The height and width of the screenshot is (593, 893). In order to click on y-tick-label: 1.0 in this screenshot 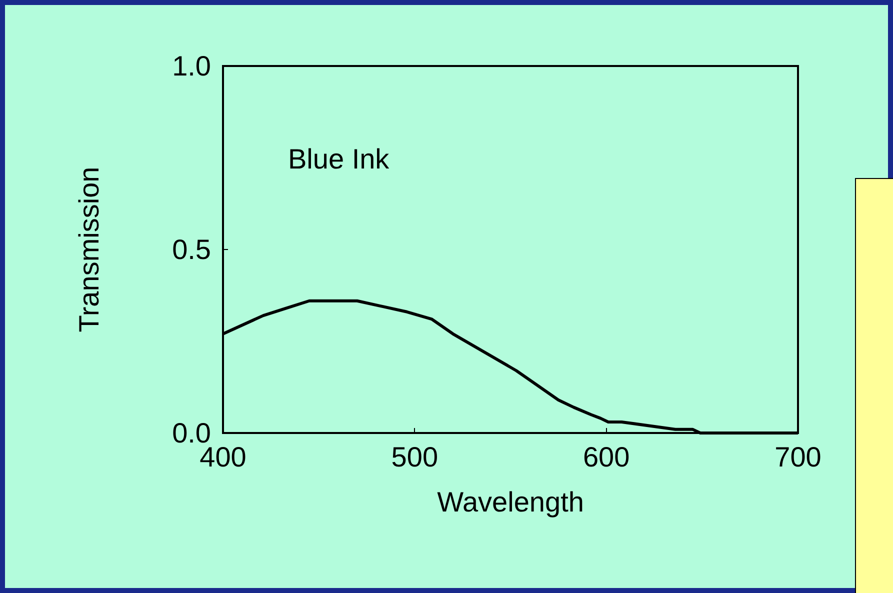, I will do `click(191, 66)`.